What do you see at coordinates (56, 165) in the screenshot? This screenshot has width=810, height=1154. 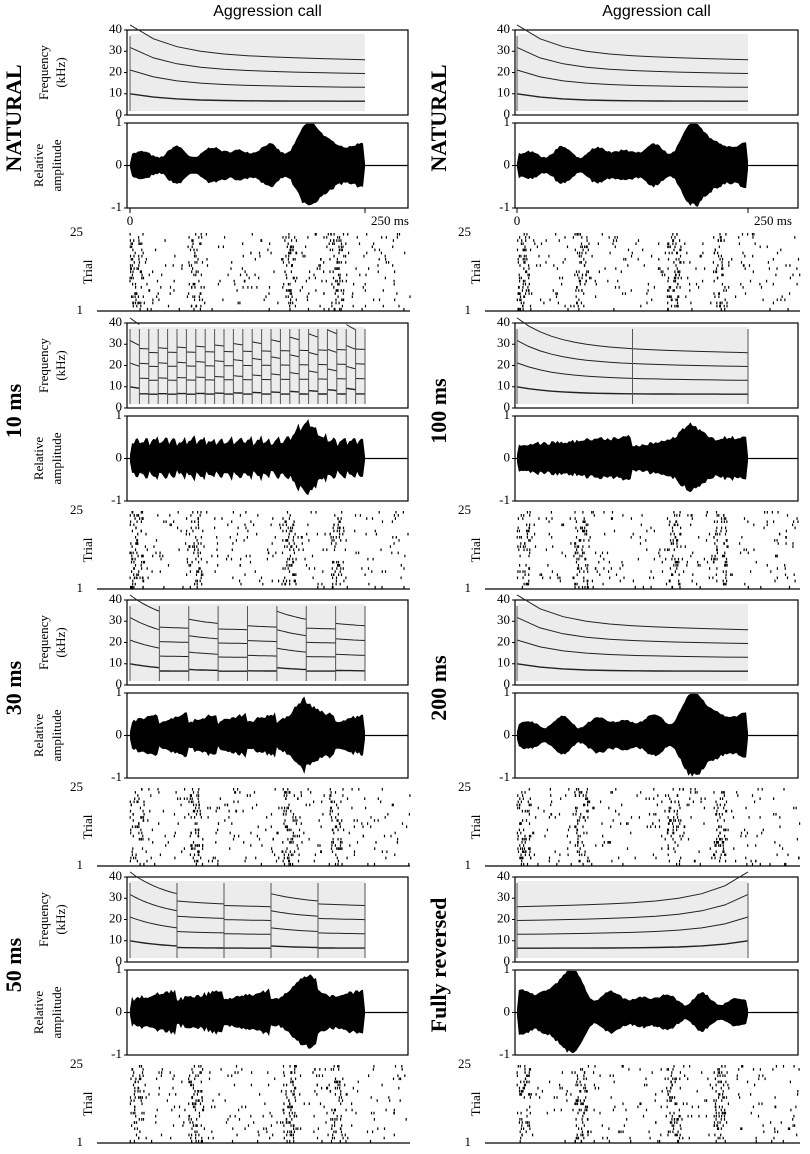 I see `amplitude-axis-label: amplitude` at bounding box center [56, 165].